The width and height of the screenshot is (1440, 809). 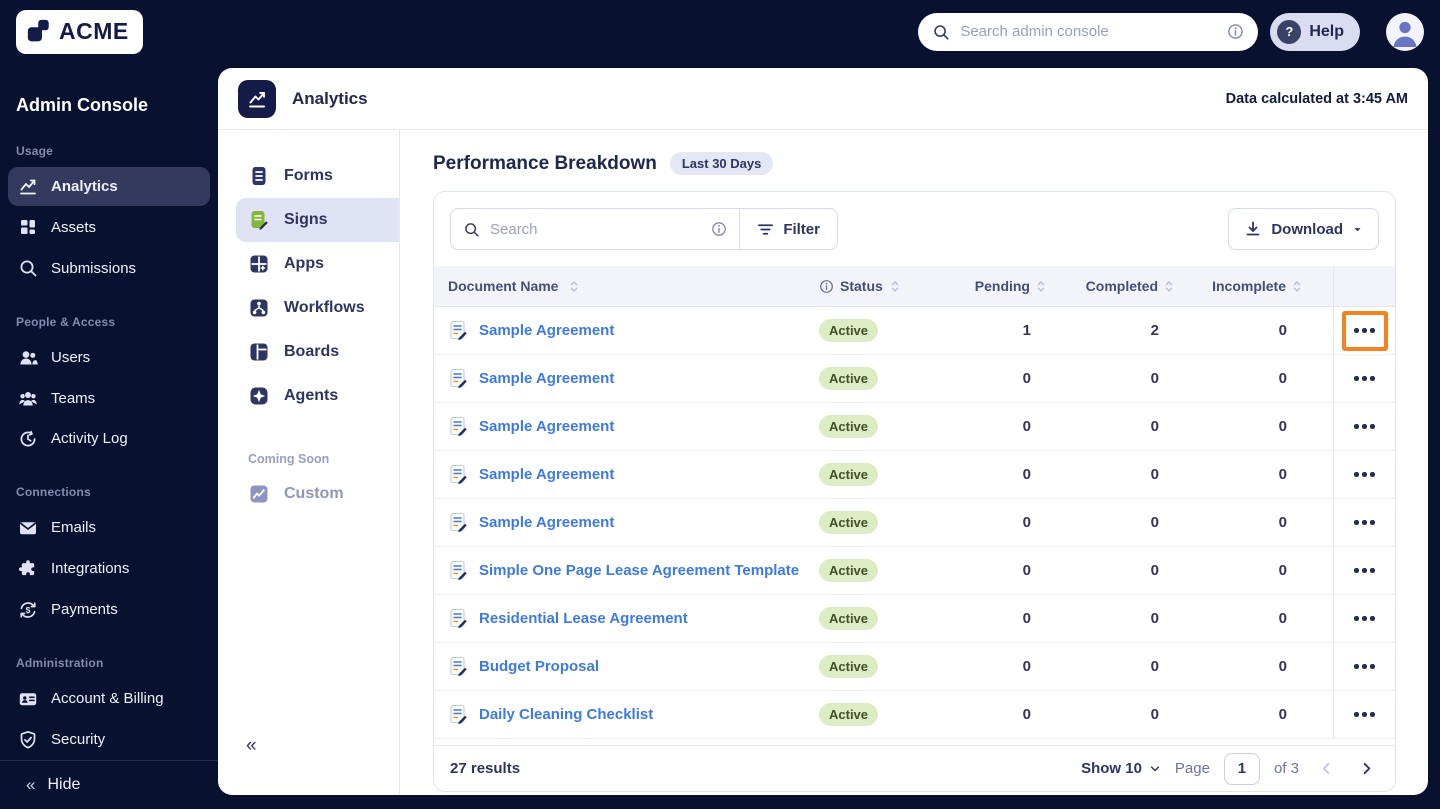 What do you see at coordinates (109, 357) in the screenshot?
I see `sidebar-item-users: Users` at bounding box center [109, 357].